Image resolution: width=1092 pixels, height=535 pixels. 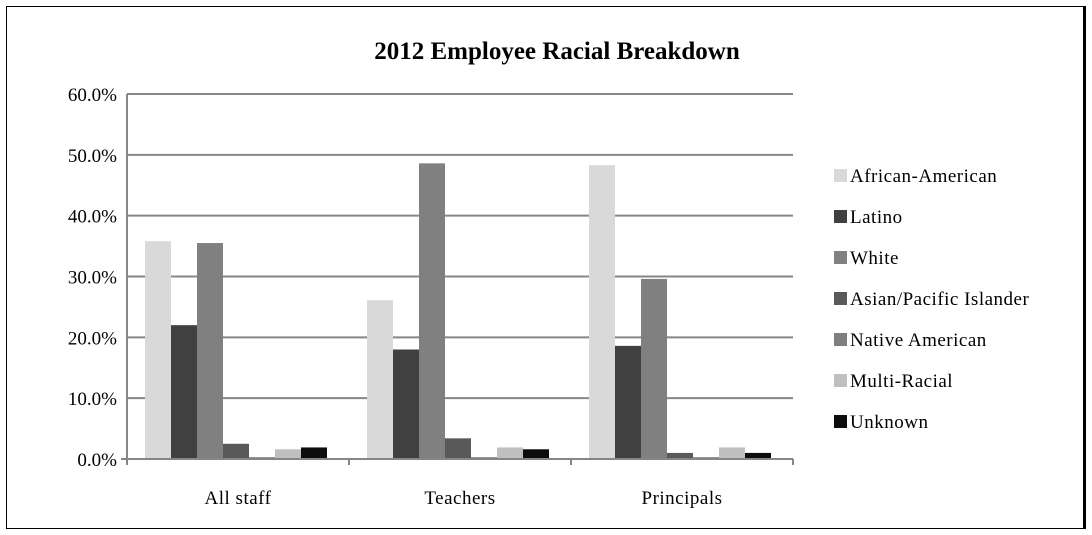 I want to click on legend-label: African-American, so click(x=923, y=176).